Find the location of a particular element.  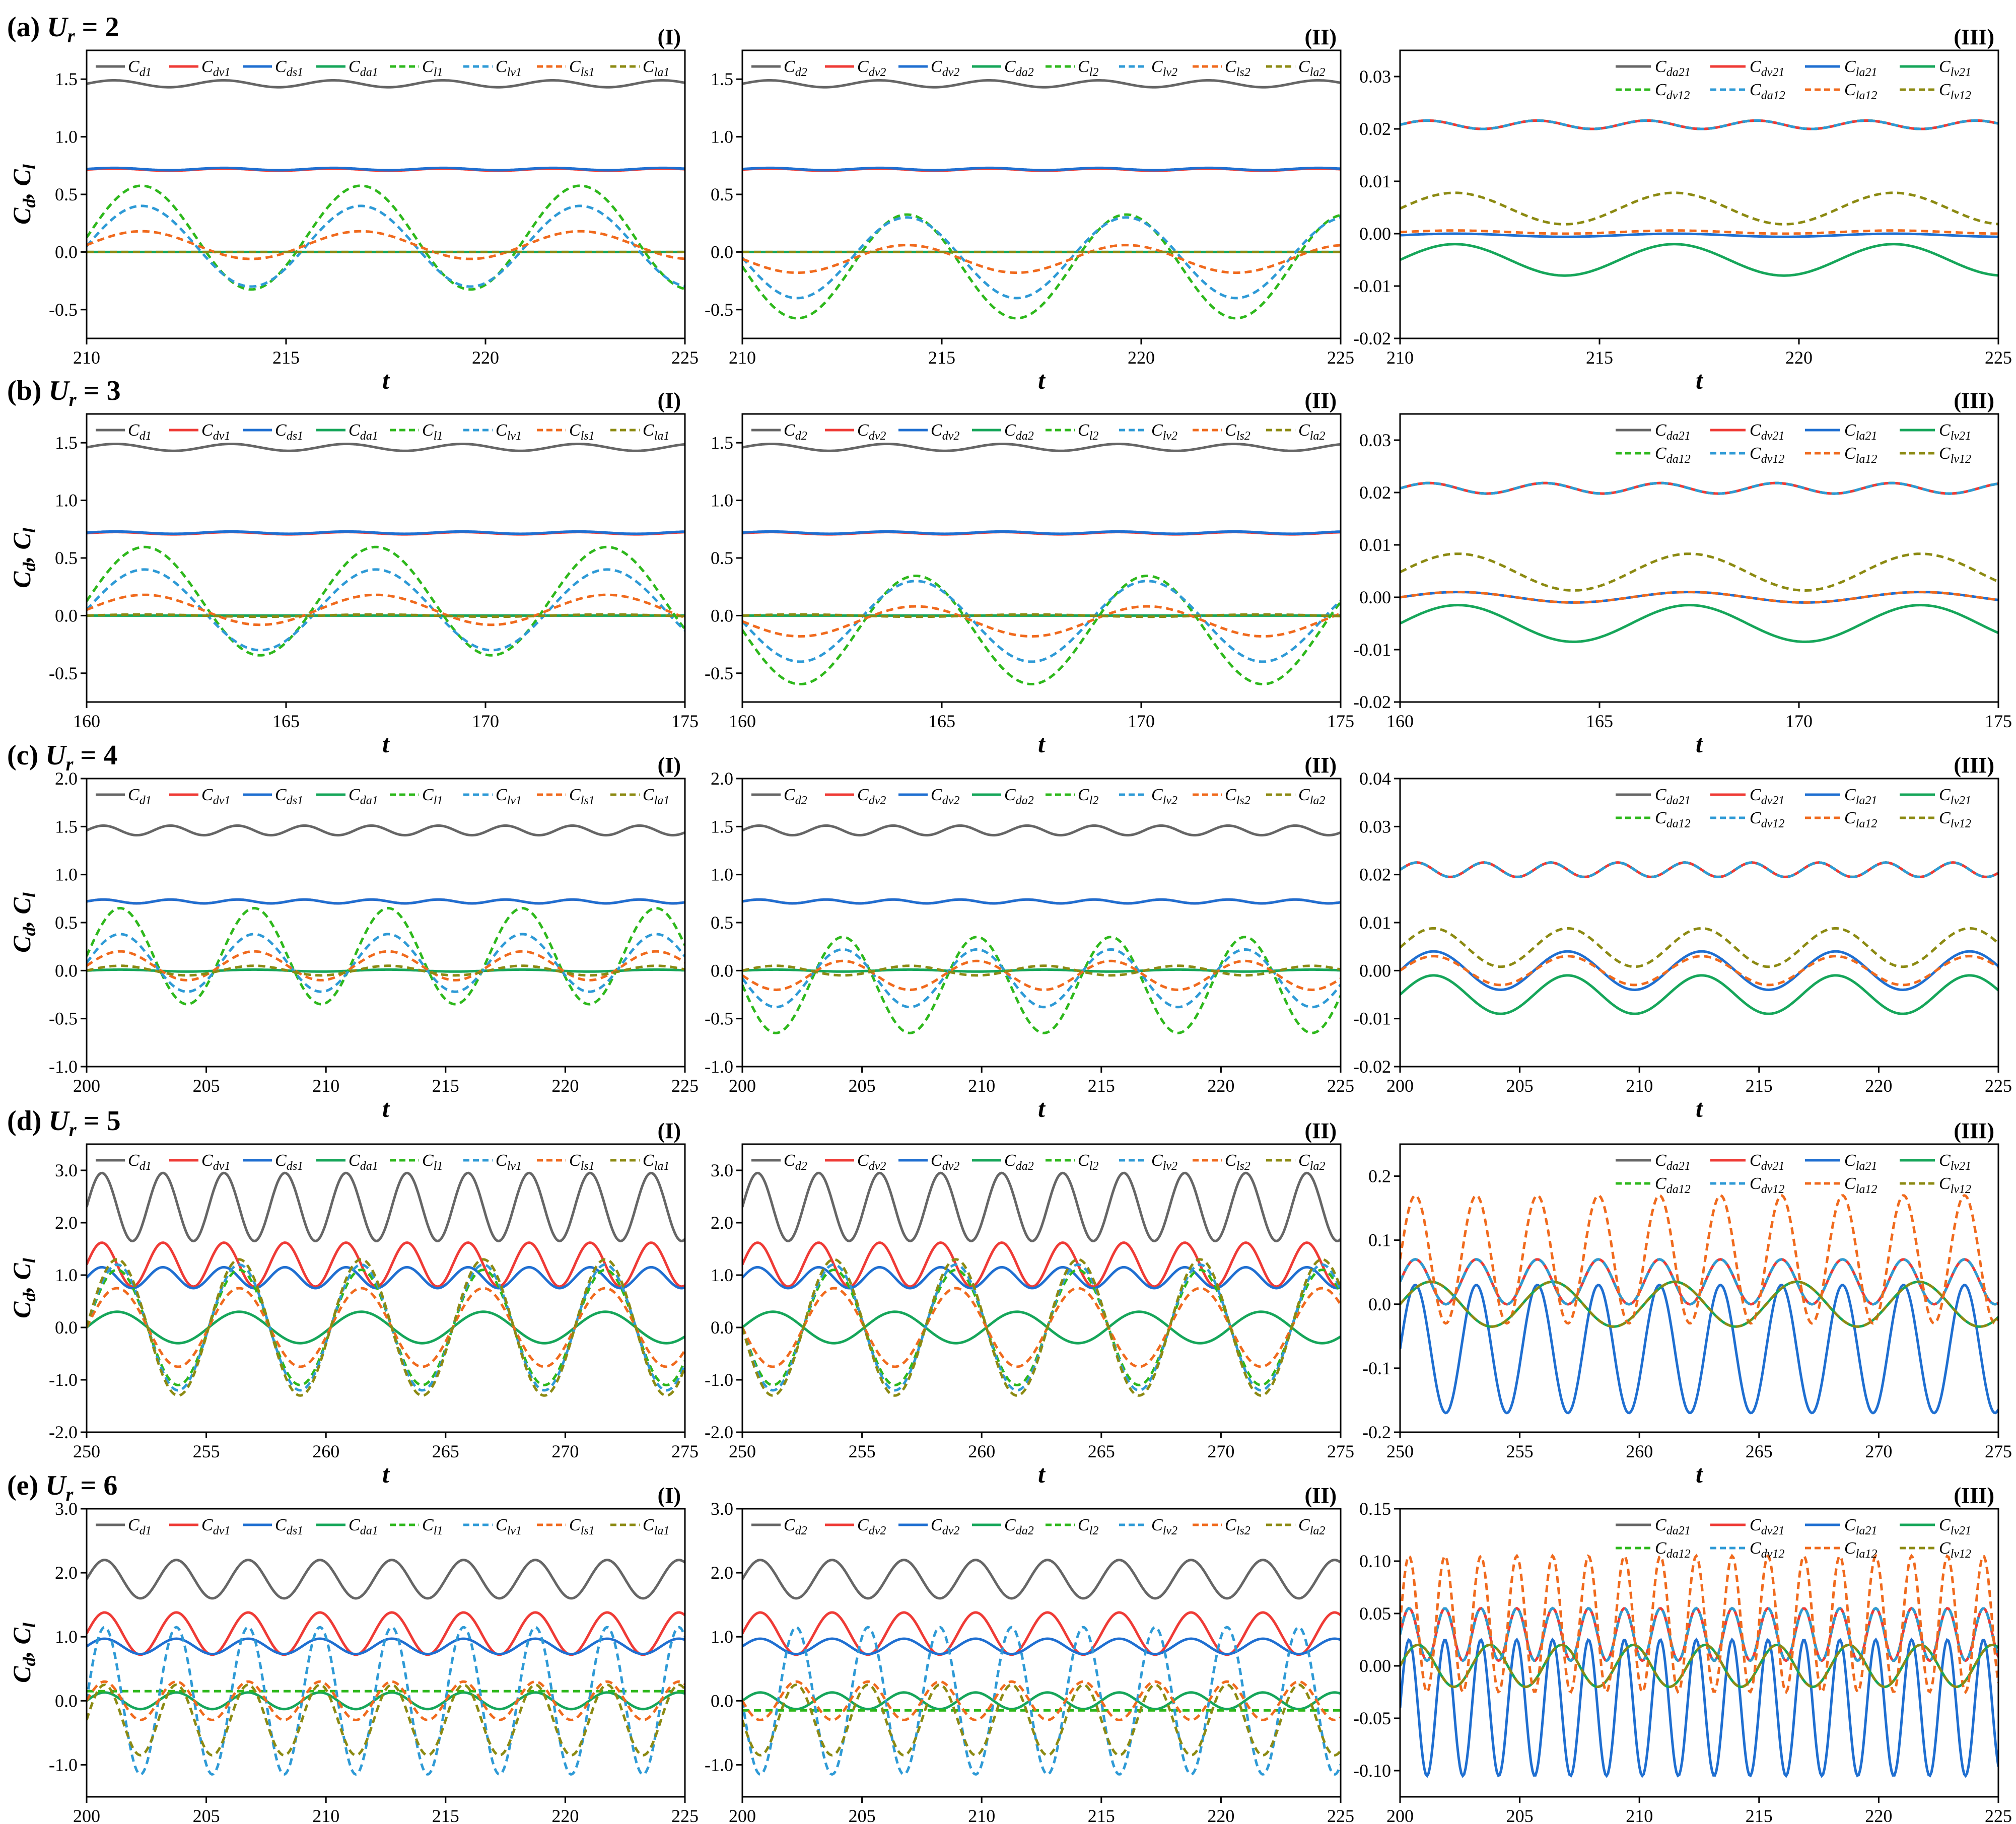

panel-numeral: (III) is located at coordinates (1974, 1130).